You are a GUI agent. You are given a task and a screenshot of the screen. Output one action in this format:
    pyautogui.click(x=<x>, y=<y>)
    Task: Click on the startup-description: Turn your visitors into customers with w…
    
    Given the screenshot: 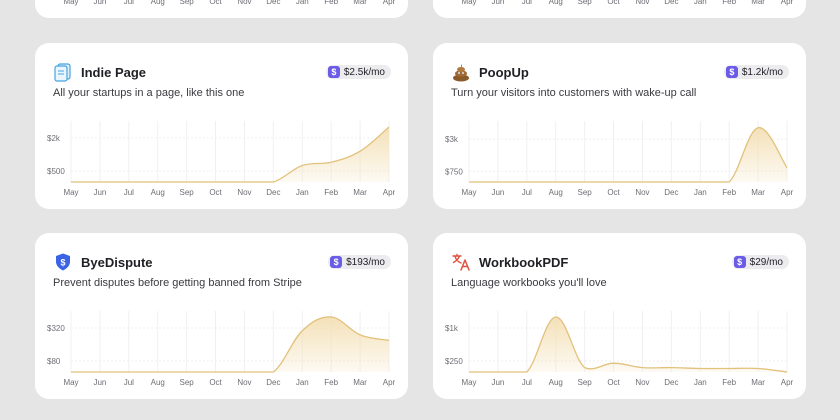 What is the action you would take?
    pyautogui.click(x=574, y=93)
    